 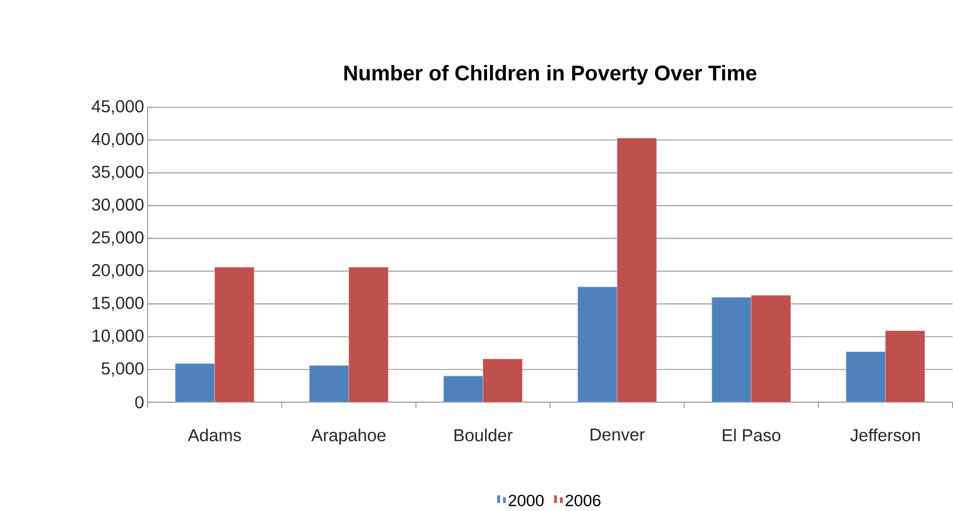 What do you see at coordinates (751, 435) in the screenshot?
I see `x-tick-label: El Paso` at bounding box center [751, 435].